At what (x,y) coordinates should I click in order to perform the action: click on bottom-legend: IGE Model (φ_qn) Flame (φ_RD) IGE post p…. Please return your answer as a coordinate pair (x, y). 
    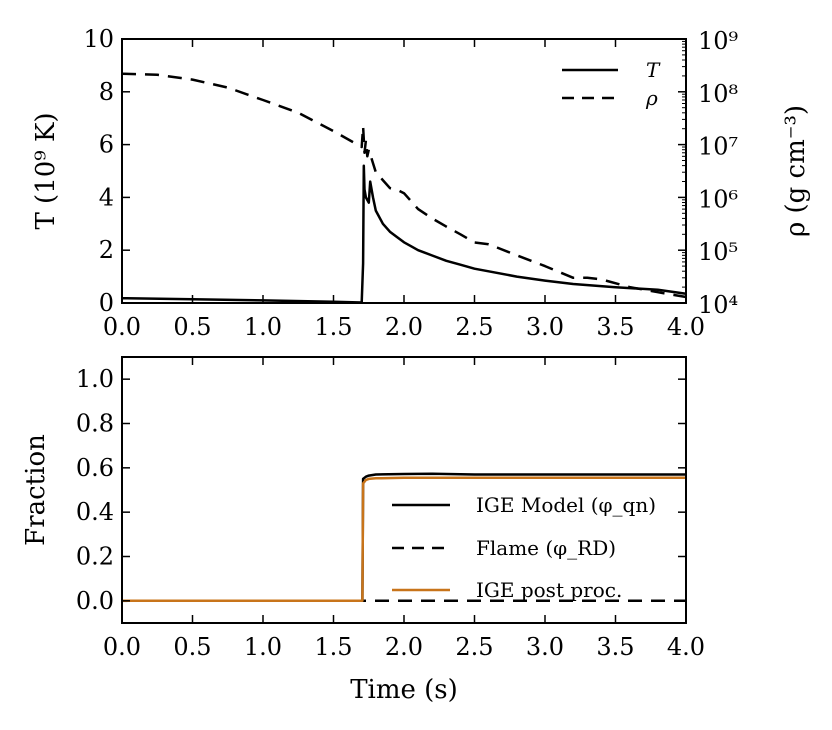
    Looking at the image, I should click on (524, 547).